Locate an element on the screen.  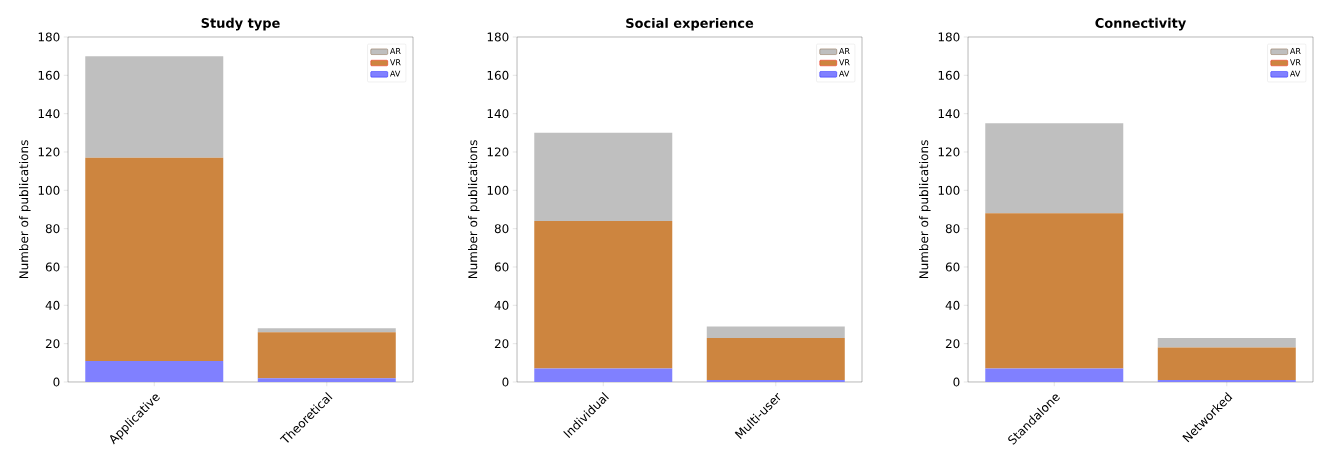
chart-title: Study type is located at coordinates (240, 24).